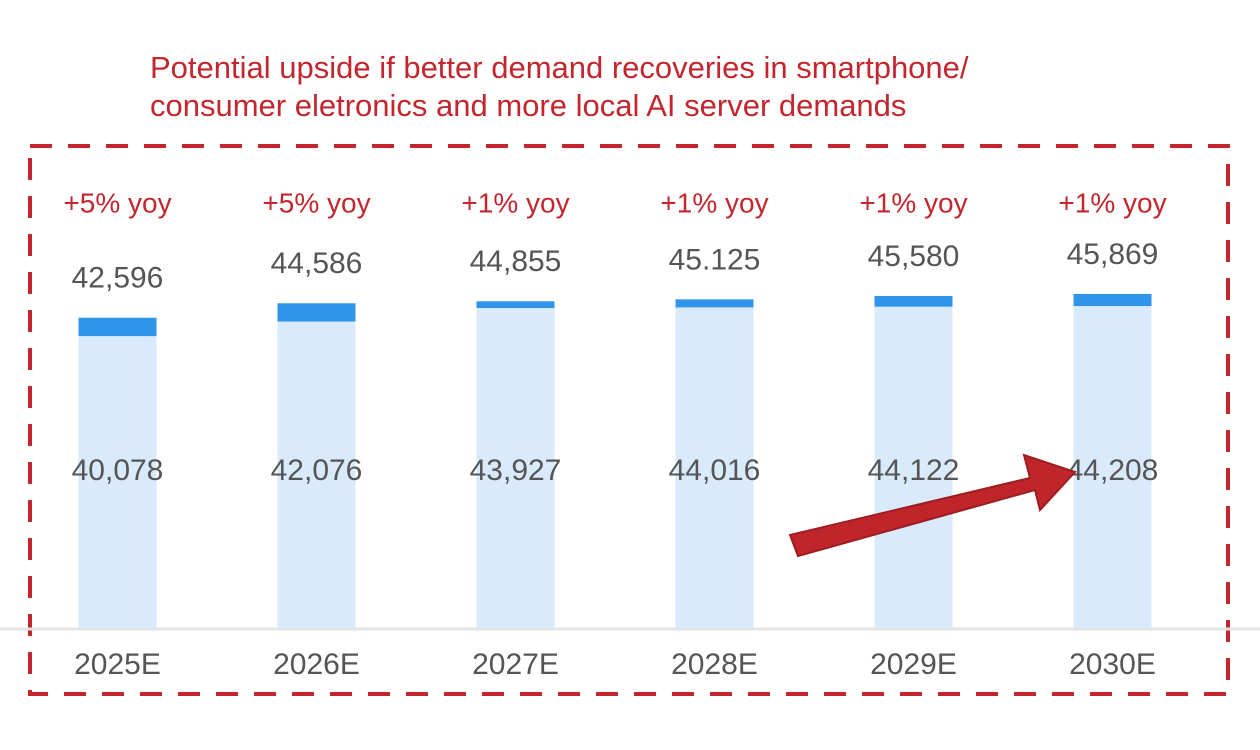 The width and height of the screenshot is (1260, 750). What do you see at coordinates (118, 278) in the screenshot?
I see `value-label: 42,596` at bounding box center [118, 278].